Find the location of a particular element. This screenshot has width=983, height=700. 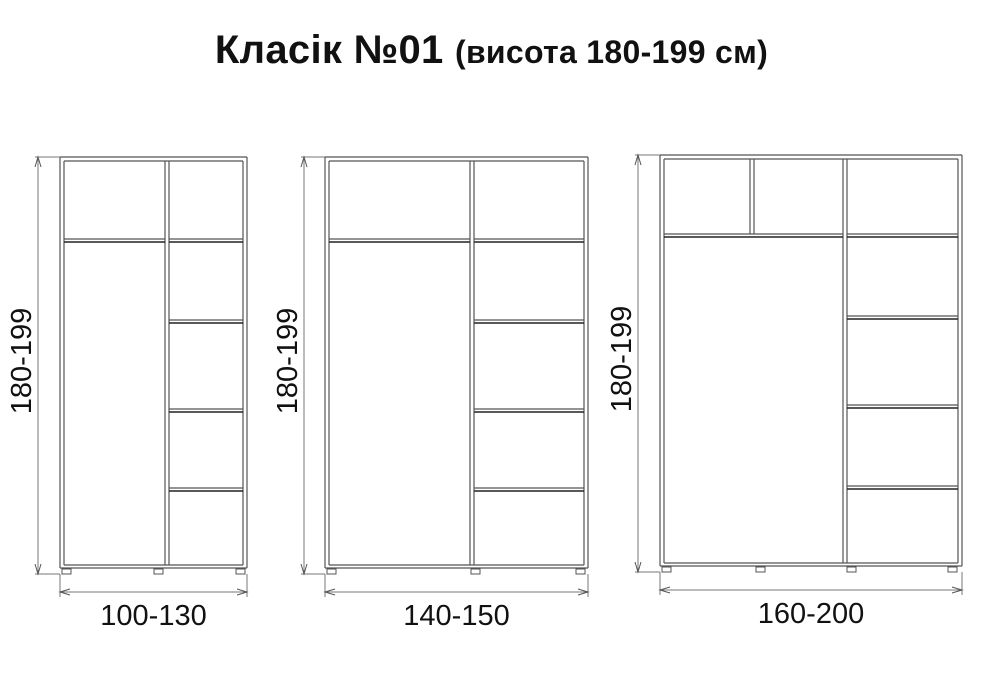

width-label: 140-150 is located at coordinates (456, 616).